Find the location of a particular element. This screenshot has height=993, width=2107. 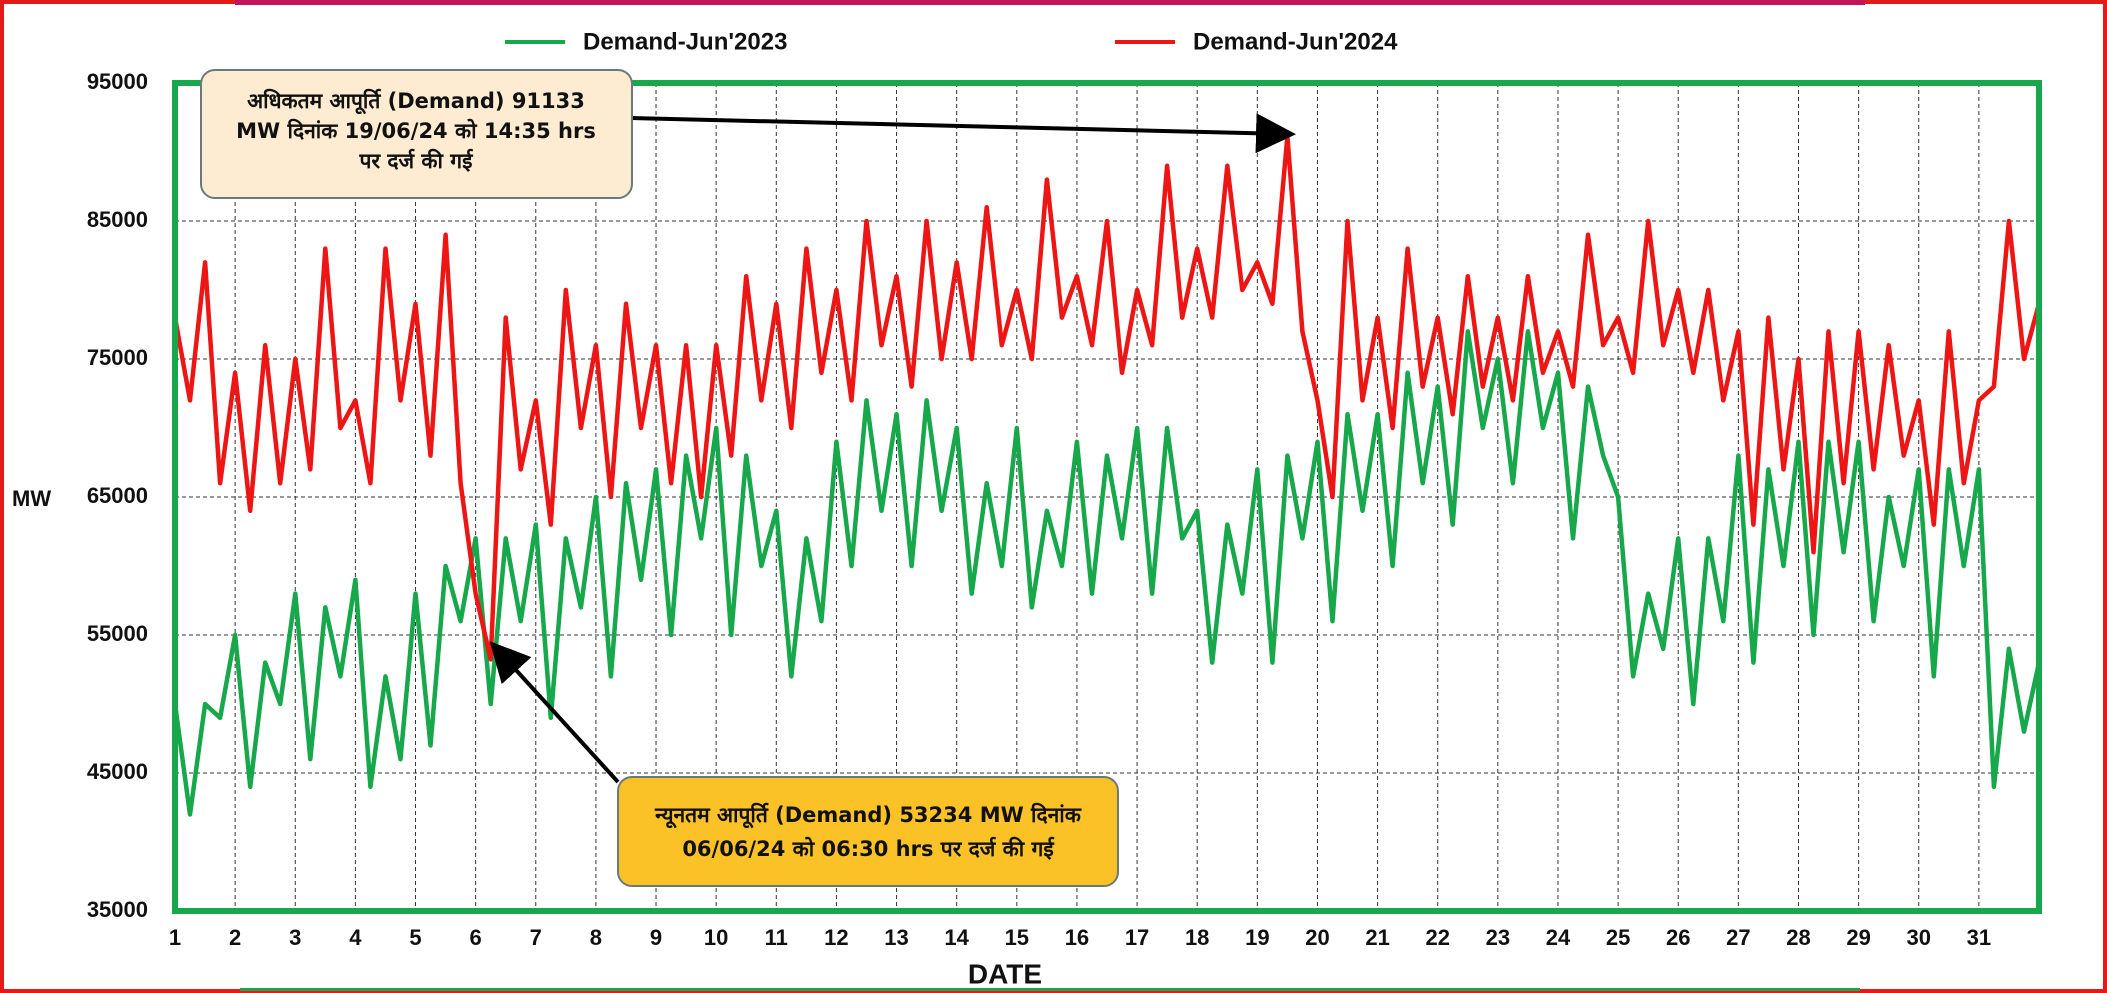

x-tick-label: 11 is located at coordinates (776, 937).